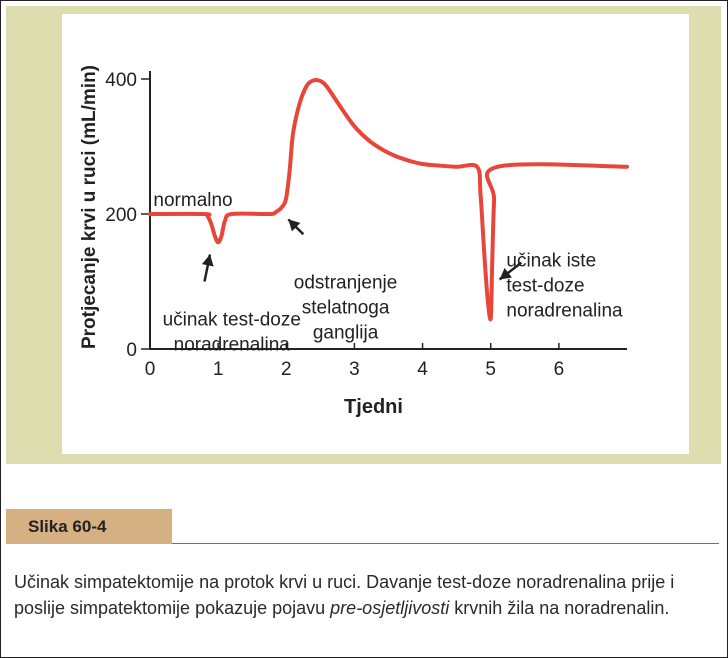 This screenshot has height=658, width=728. Describe the element at coordinates (150, 369) in the screenshot. I see `x-tick-label: 0` at that location.